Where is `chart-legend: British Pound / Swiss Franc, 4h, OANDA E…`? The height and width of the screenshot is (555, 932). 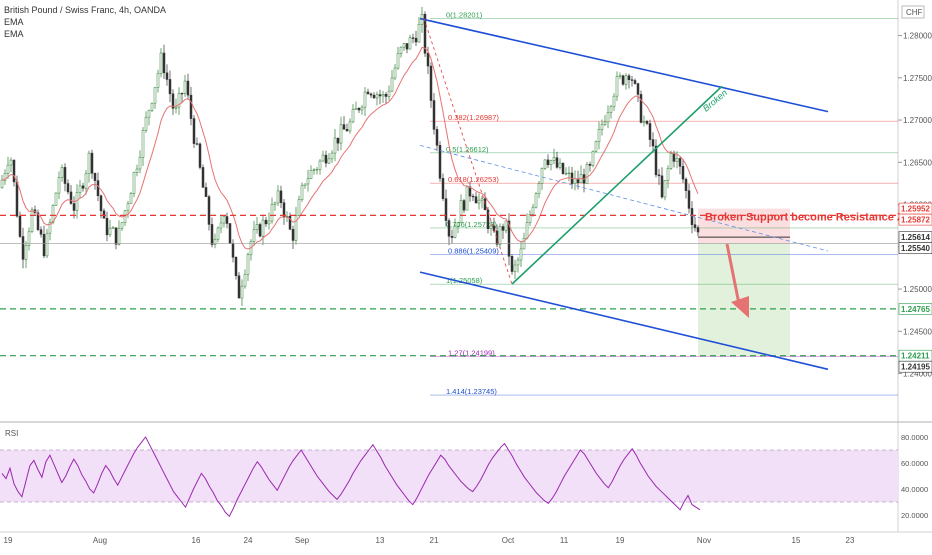
chart-legend: British Pound / Swiss Franc, 4h, OANDA E… is located at coordinates (85, 22).